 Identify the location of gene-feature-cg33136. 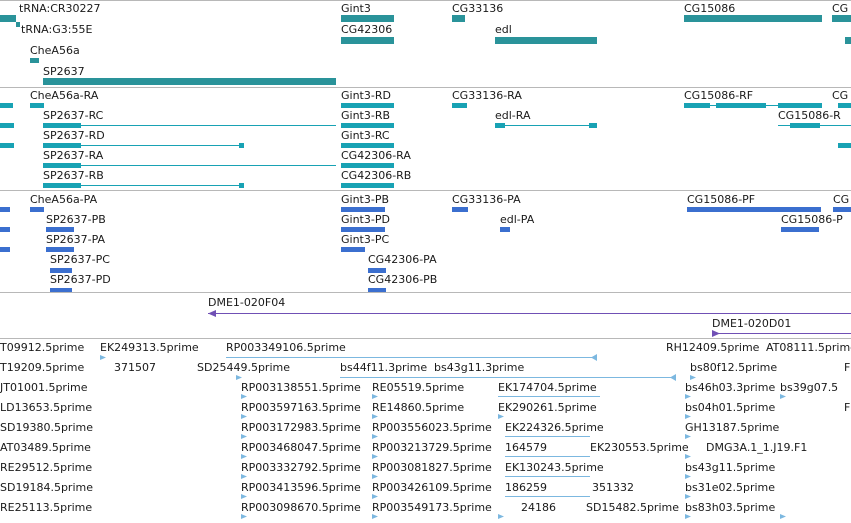
(458, 18).